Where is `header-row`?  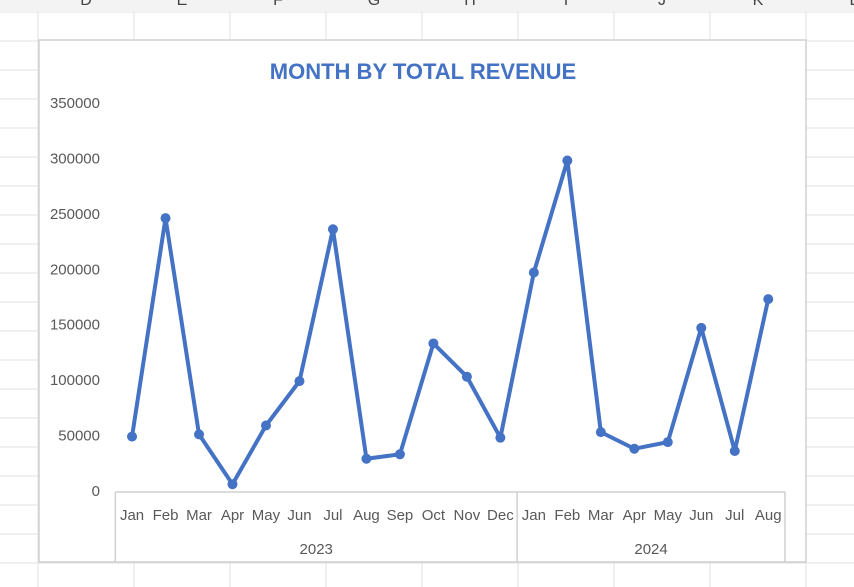 header-row is located at coordinates (427, 6).